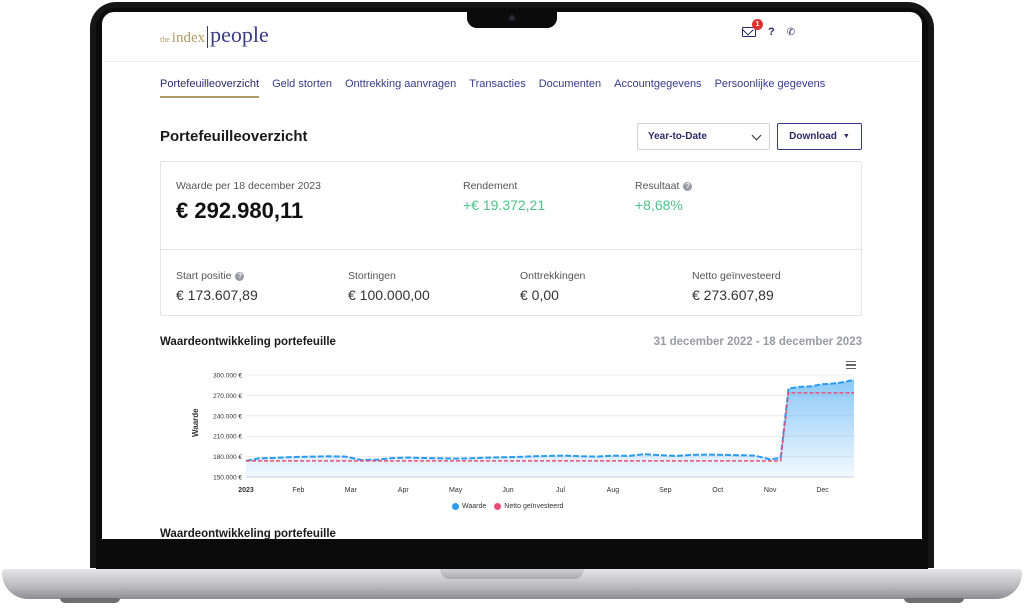 The height and width of the screenshot is (610, 1024). Describe the element at coordinates (771, 32) in the screenshot. I see `help-icon: ?` at that location.